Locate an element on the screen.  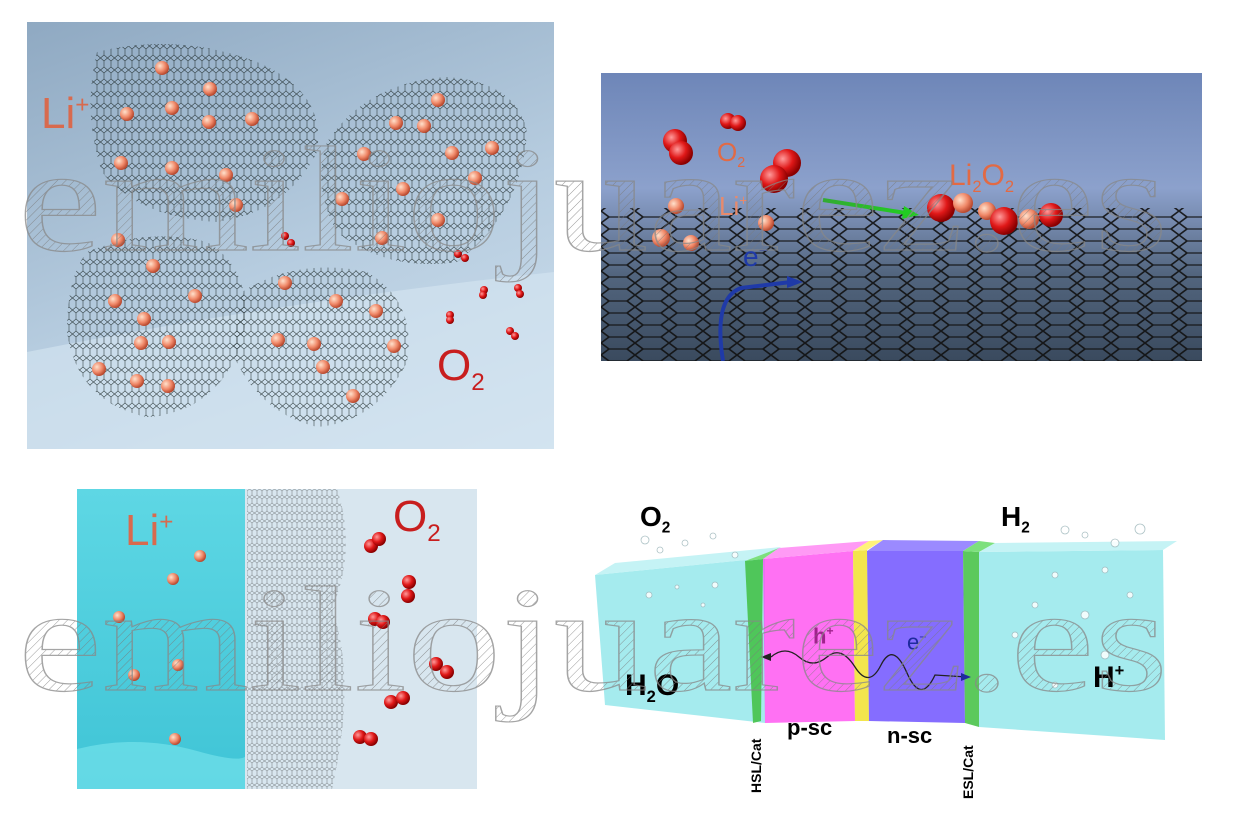
n-sc-label: n-sc is located at coordinates (910, 735).